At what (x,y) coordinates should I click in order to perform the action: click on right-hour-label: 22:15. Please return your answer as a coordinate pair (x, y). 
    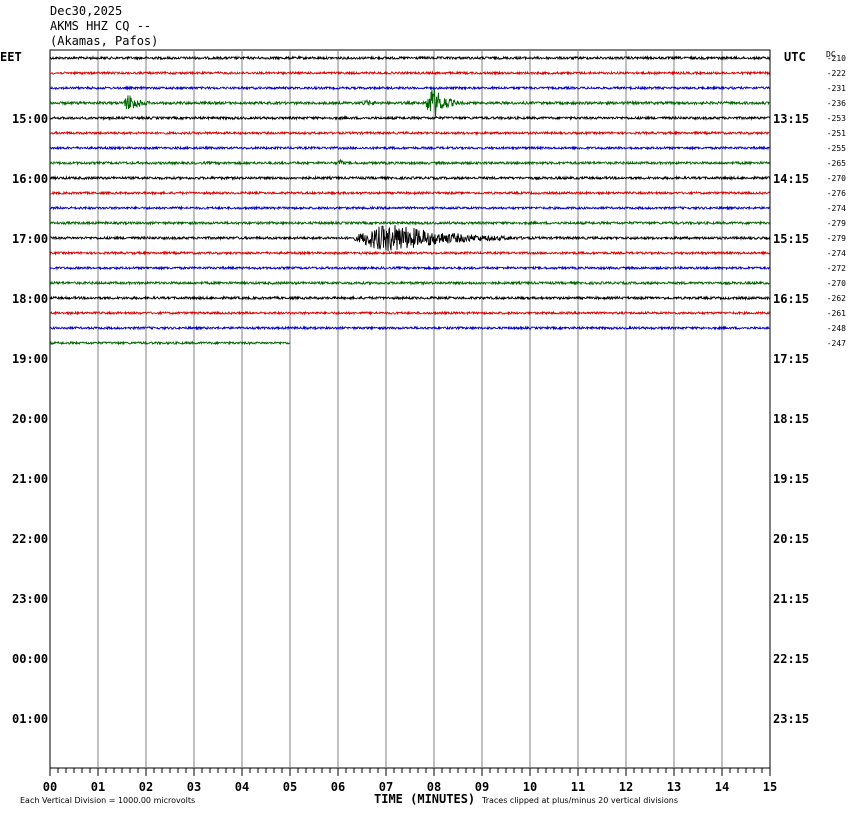
    Looking at the image, I should click on (791, 659).